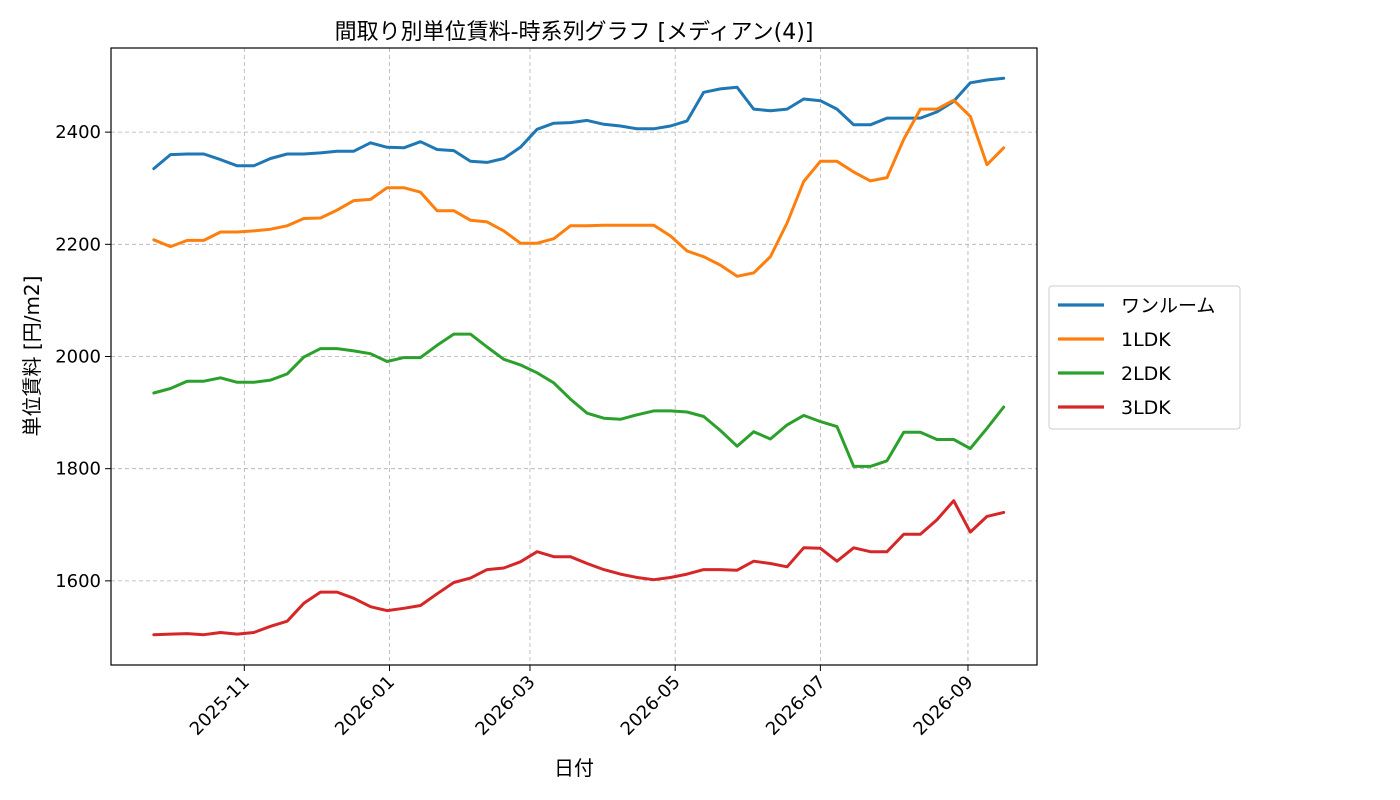  I want to click on y-tick-label: 2000, so click(78, 357).